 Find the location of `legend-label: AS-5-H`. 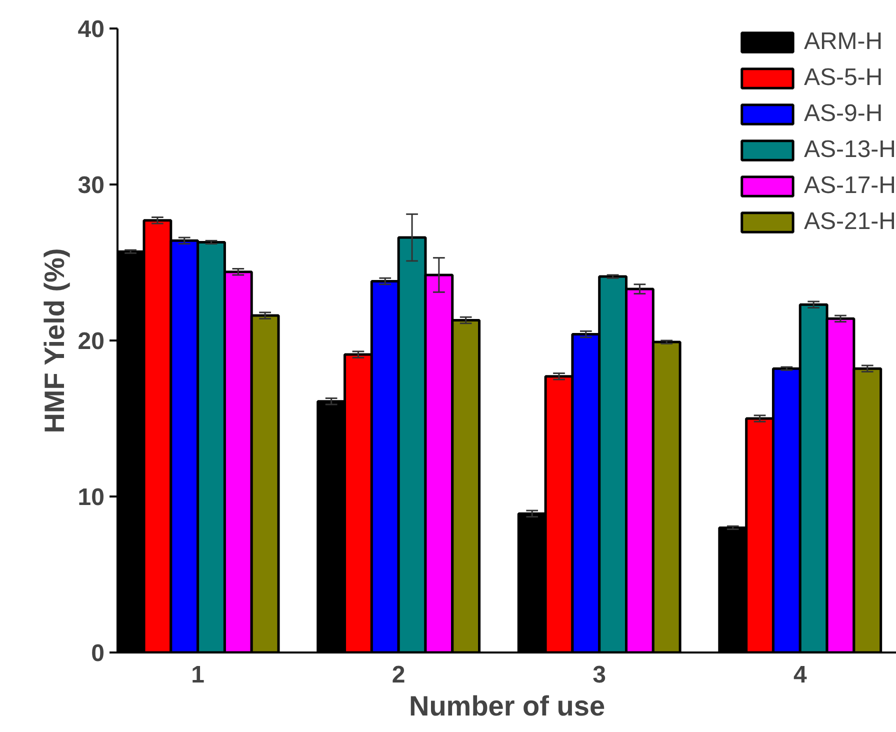

legend-label: AS-5-H is located at coordinates (843, 78).